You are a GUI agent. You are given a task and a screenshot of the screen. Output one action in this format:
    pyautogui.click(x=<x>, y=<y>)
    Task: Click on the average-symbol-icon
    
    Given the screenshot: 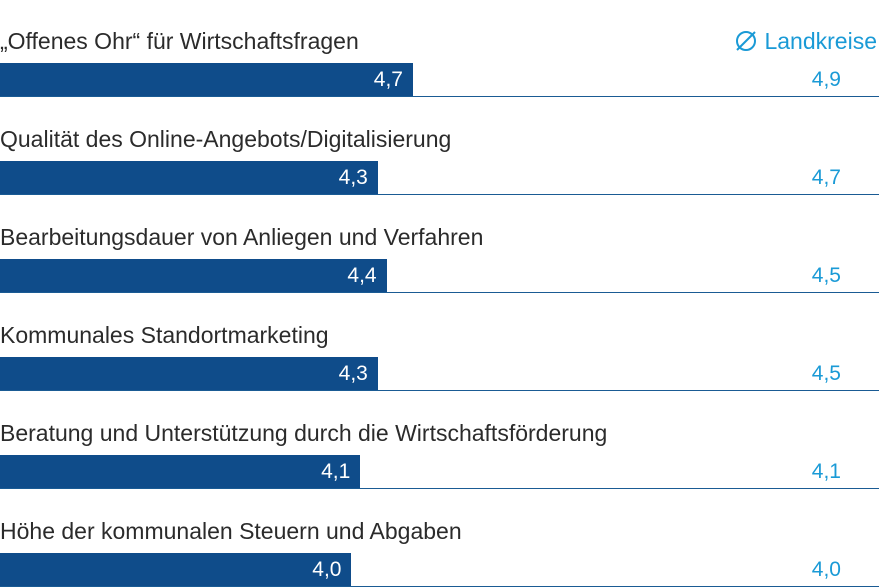 What is the action you would take?
    pyautogui.click(x=746, y=41)
    